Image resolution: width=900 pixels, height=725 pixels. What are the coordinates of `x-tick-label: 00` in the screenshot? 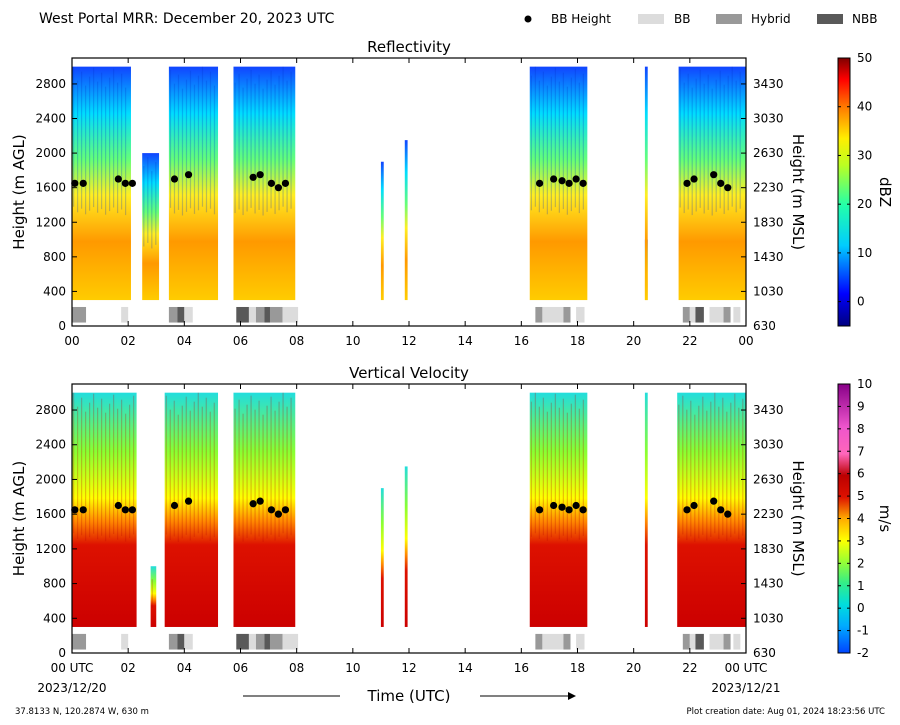 It's located at (745, 341).